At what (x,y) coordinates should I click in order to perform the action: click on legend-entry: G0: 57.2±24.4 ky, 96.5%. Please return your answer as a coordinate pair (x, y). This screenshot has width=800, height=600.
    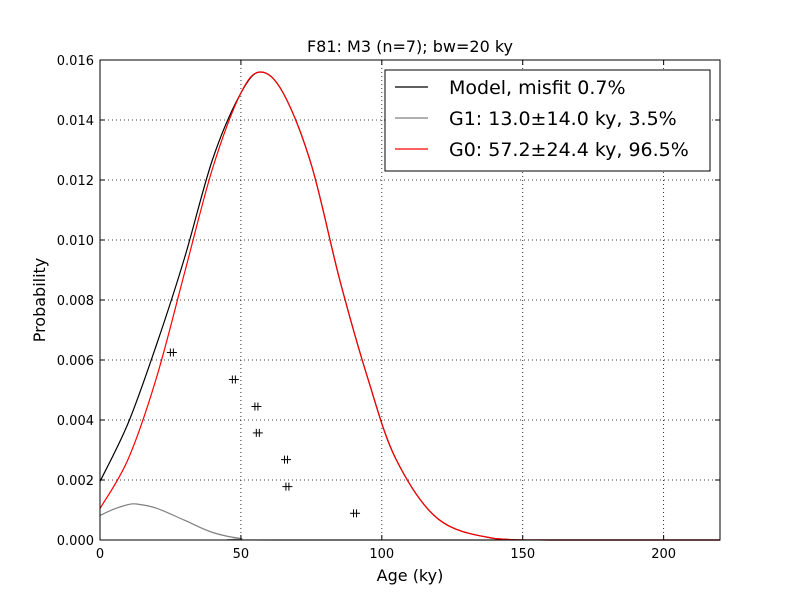
    Looking at the image, I should click on (569, 150).